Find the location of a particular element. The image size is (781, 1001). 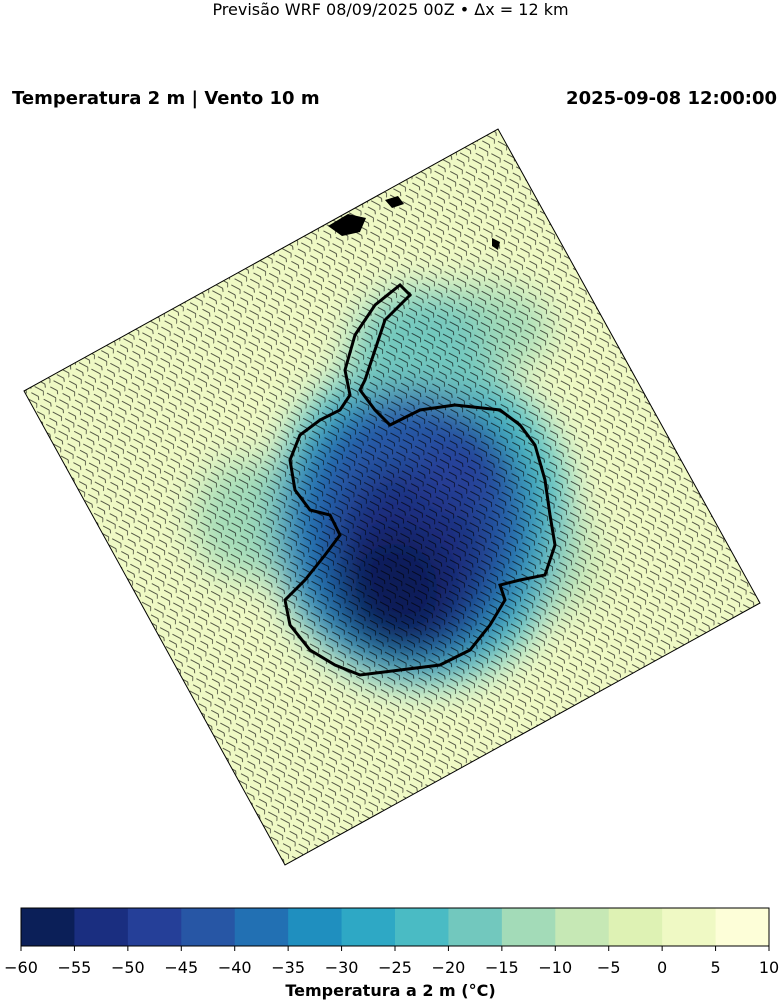

temperature-colorbar: −60 −55 −50 −45 −40 −35 −30 −25 −20 −15 −10 −5 0 5 10 is located at coordinates (391, 942).